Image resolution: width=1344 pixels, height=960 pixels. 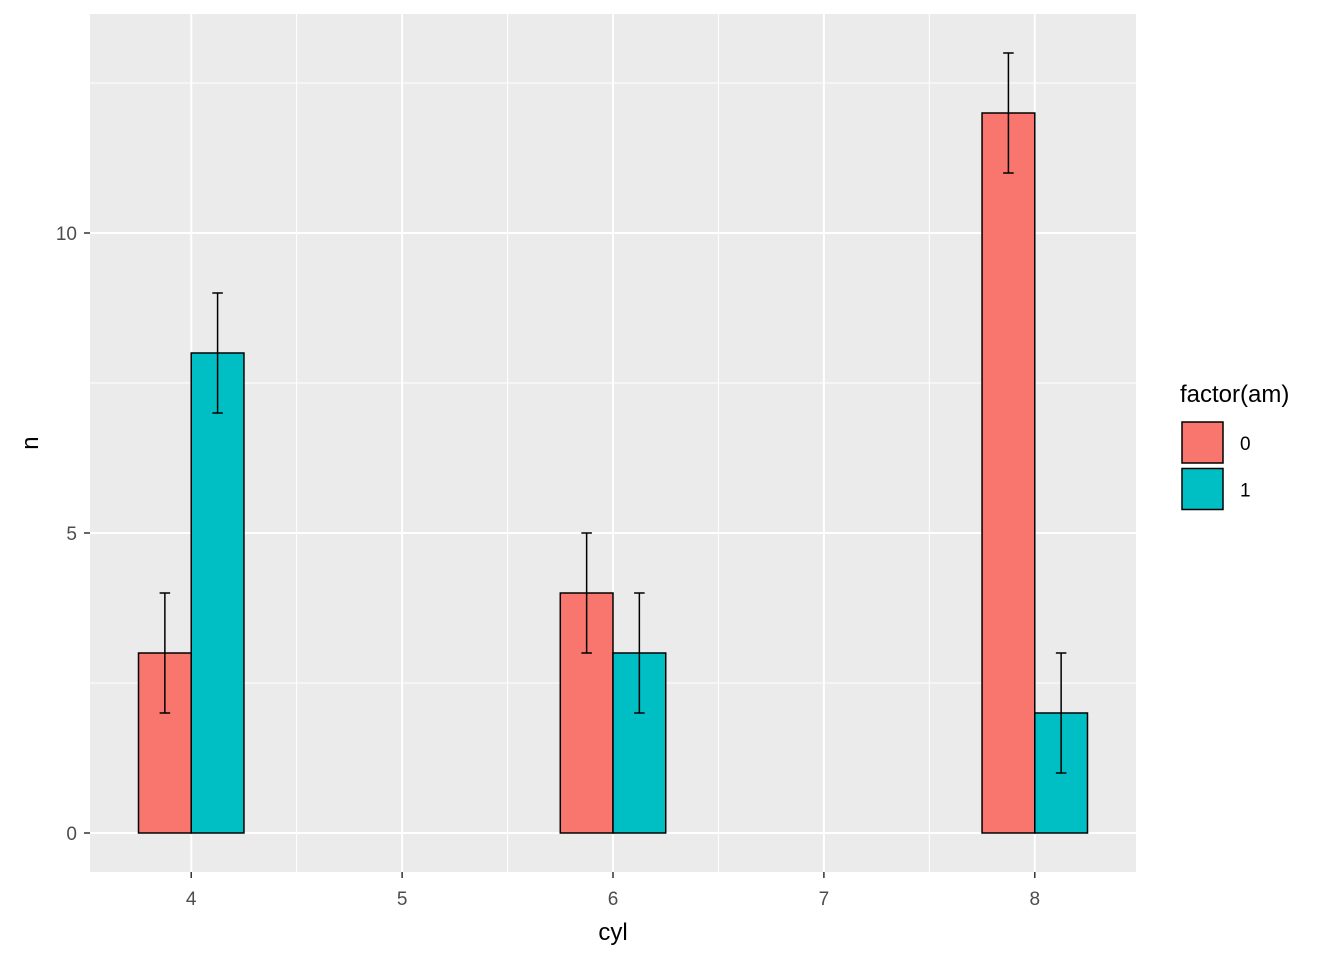 I want to click on y-tick-label: 5, so click(x=71, y=534).